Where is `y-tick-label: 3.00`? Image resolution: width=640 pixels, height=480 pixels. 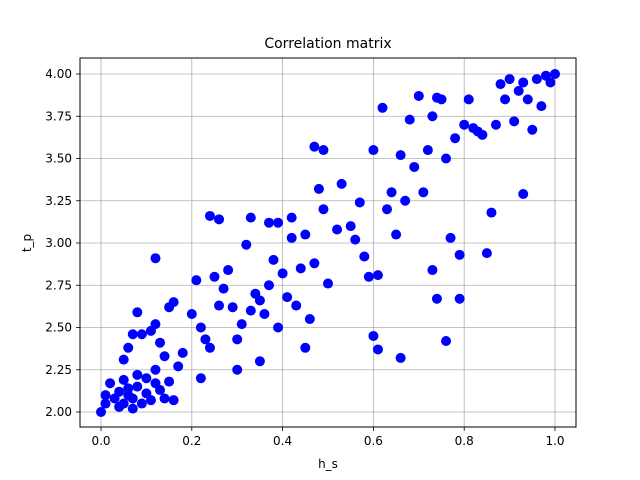 y-tick-label: 3.00 is located at coordinates (58, 243).